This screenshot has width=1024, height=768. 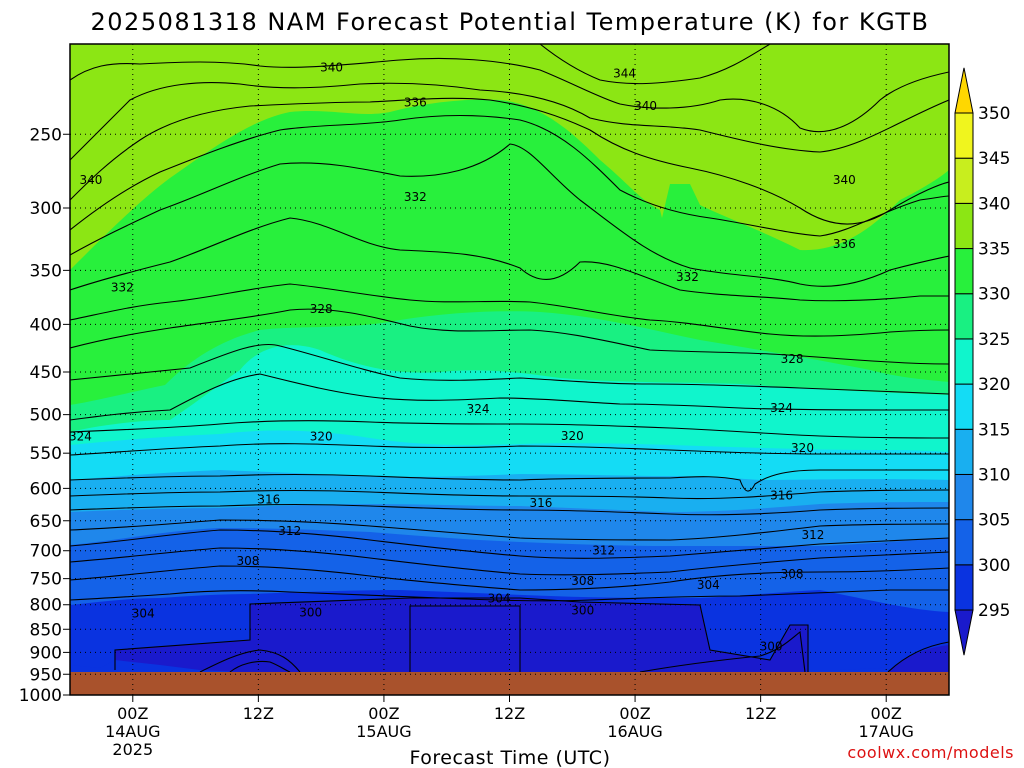 I want to click on y-tick-label: 850, so click(x=46, y=630).